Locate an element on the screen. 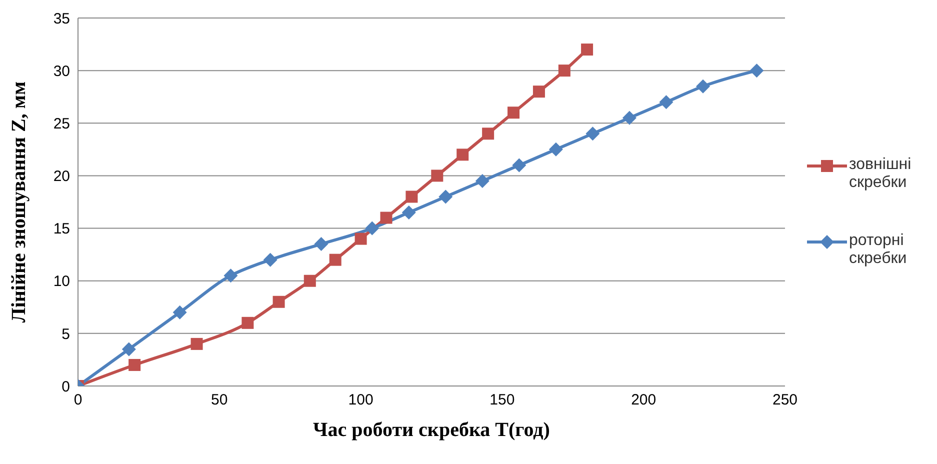  y-tick-label: 15 is located at coordinates (61, 229).